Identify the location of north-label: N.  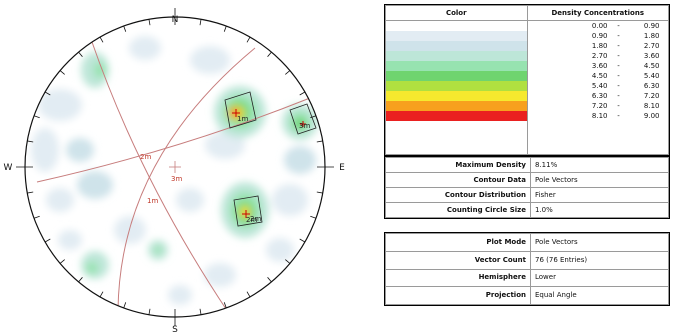
(175, 20).